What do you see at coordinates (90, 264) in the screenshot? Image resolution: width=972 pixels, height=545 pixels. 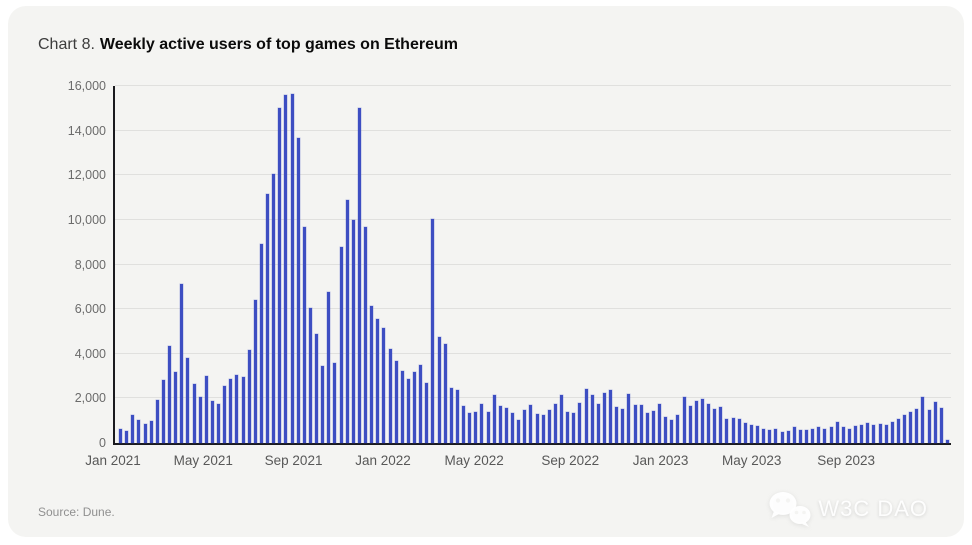 I see `y-tick-label: 8,000` at bounding box center [90, 264].